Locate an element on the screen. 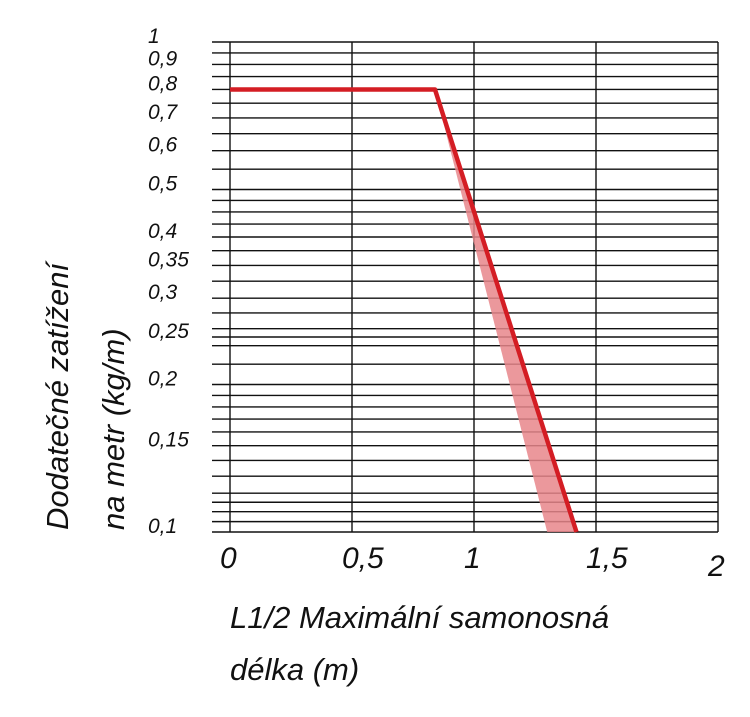 Image resolution: width=750 pixels, height=717 pixels. y-axis-title-line-1: Dodatečné zatížení is located at coordinates (57, 394).